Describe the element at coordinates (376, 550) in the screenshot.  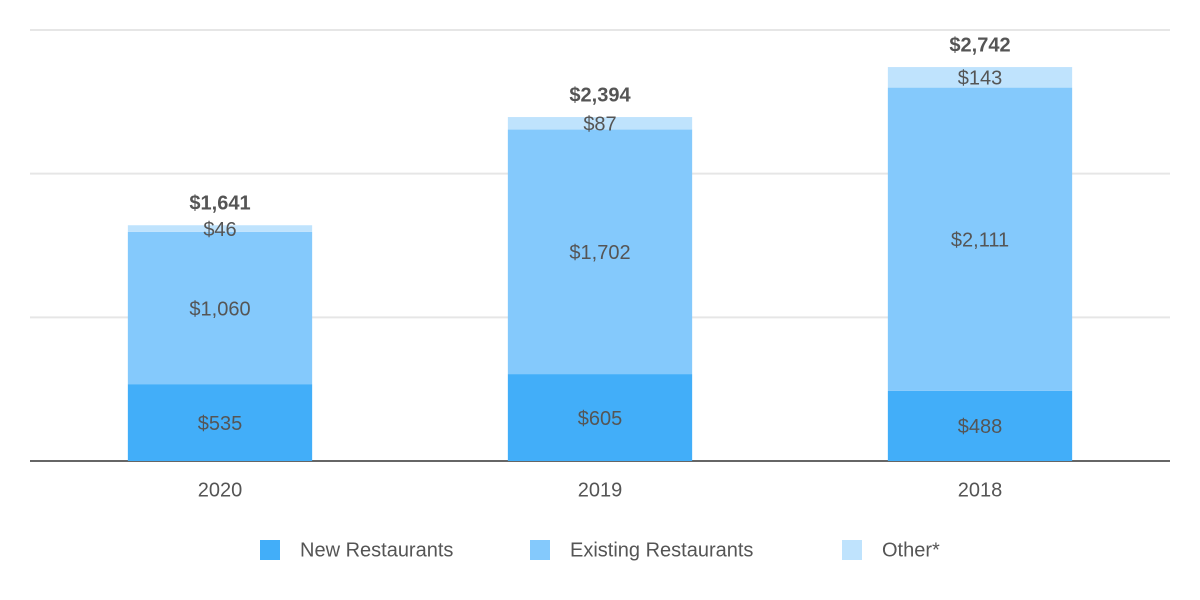
I see `legend-label: New Restaurants` at that location.